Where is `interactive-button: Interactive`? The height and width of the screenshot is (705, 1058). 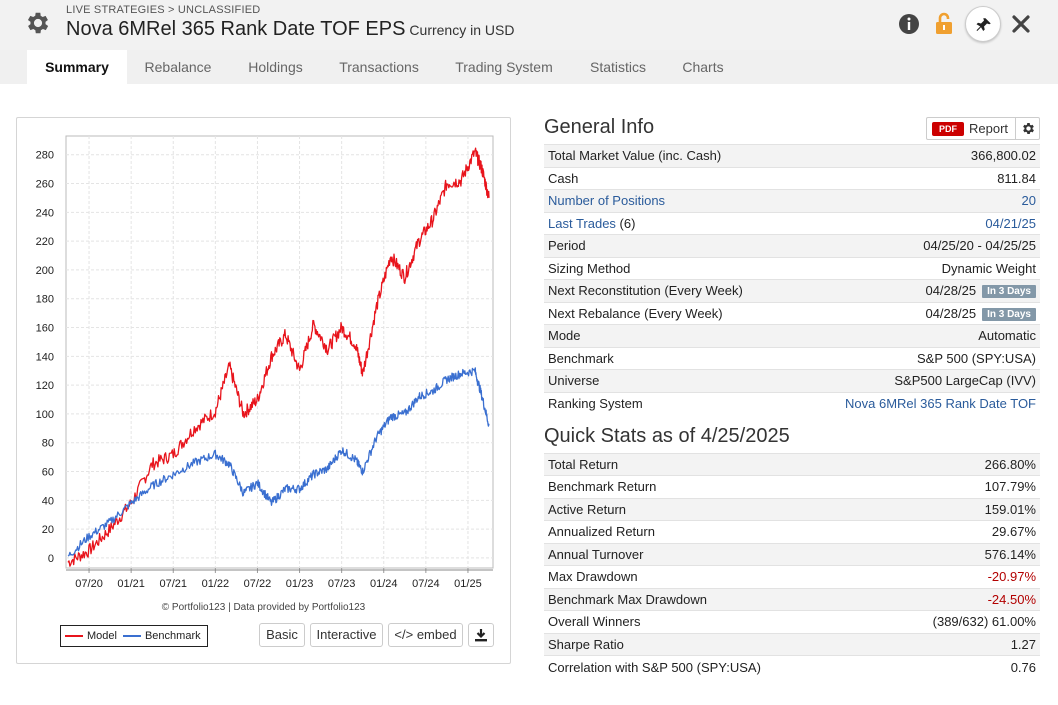
interactive-button: Interactive is located at coordinates (346, 635).